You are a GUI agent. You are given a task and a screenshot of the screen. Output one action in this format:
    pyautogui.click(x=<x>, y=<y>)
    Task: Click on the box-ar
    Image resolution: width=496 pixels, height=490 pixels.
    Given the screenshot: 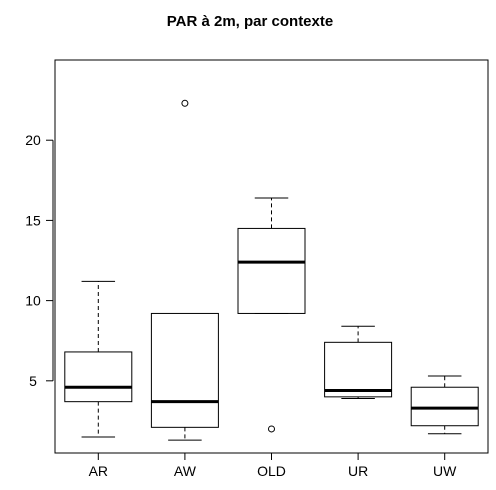 What is the action you would take?
    pyautogui.click(x=98, y=359)
    